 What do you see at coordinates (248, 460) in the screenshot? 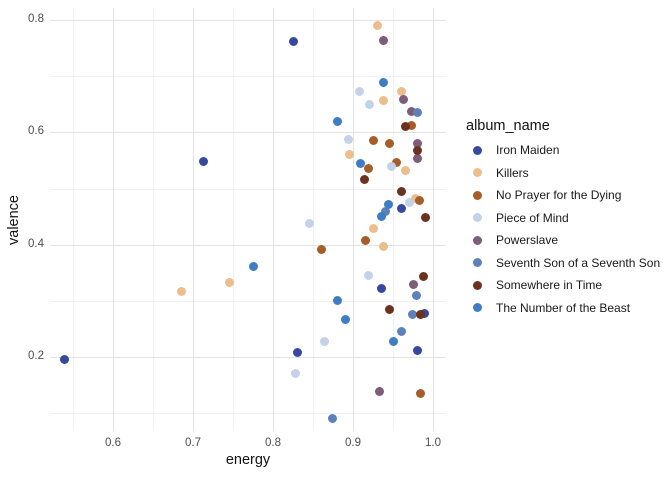
I see `x-axis-title: energy` at bounding box center [248, 460].